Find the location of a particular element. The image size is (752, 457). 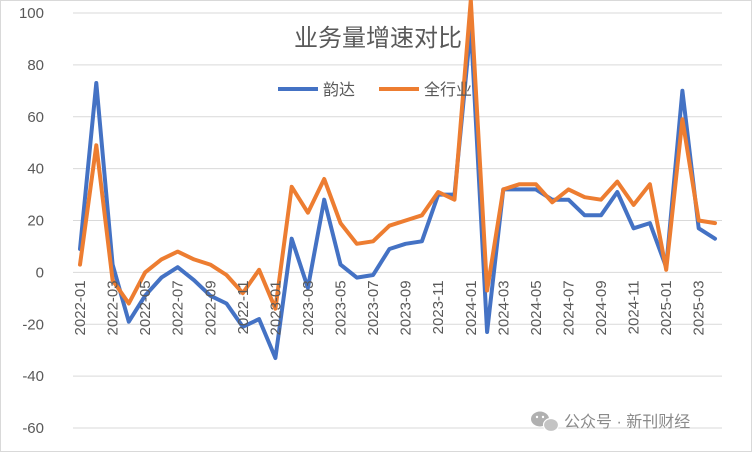

y-tick-label: 100 is located at coordinates (31, 13).